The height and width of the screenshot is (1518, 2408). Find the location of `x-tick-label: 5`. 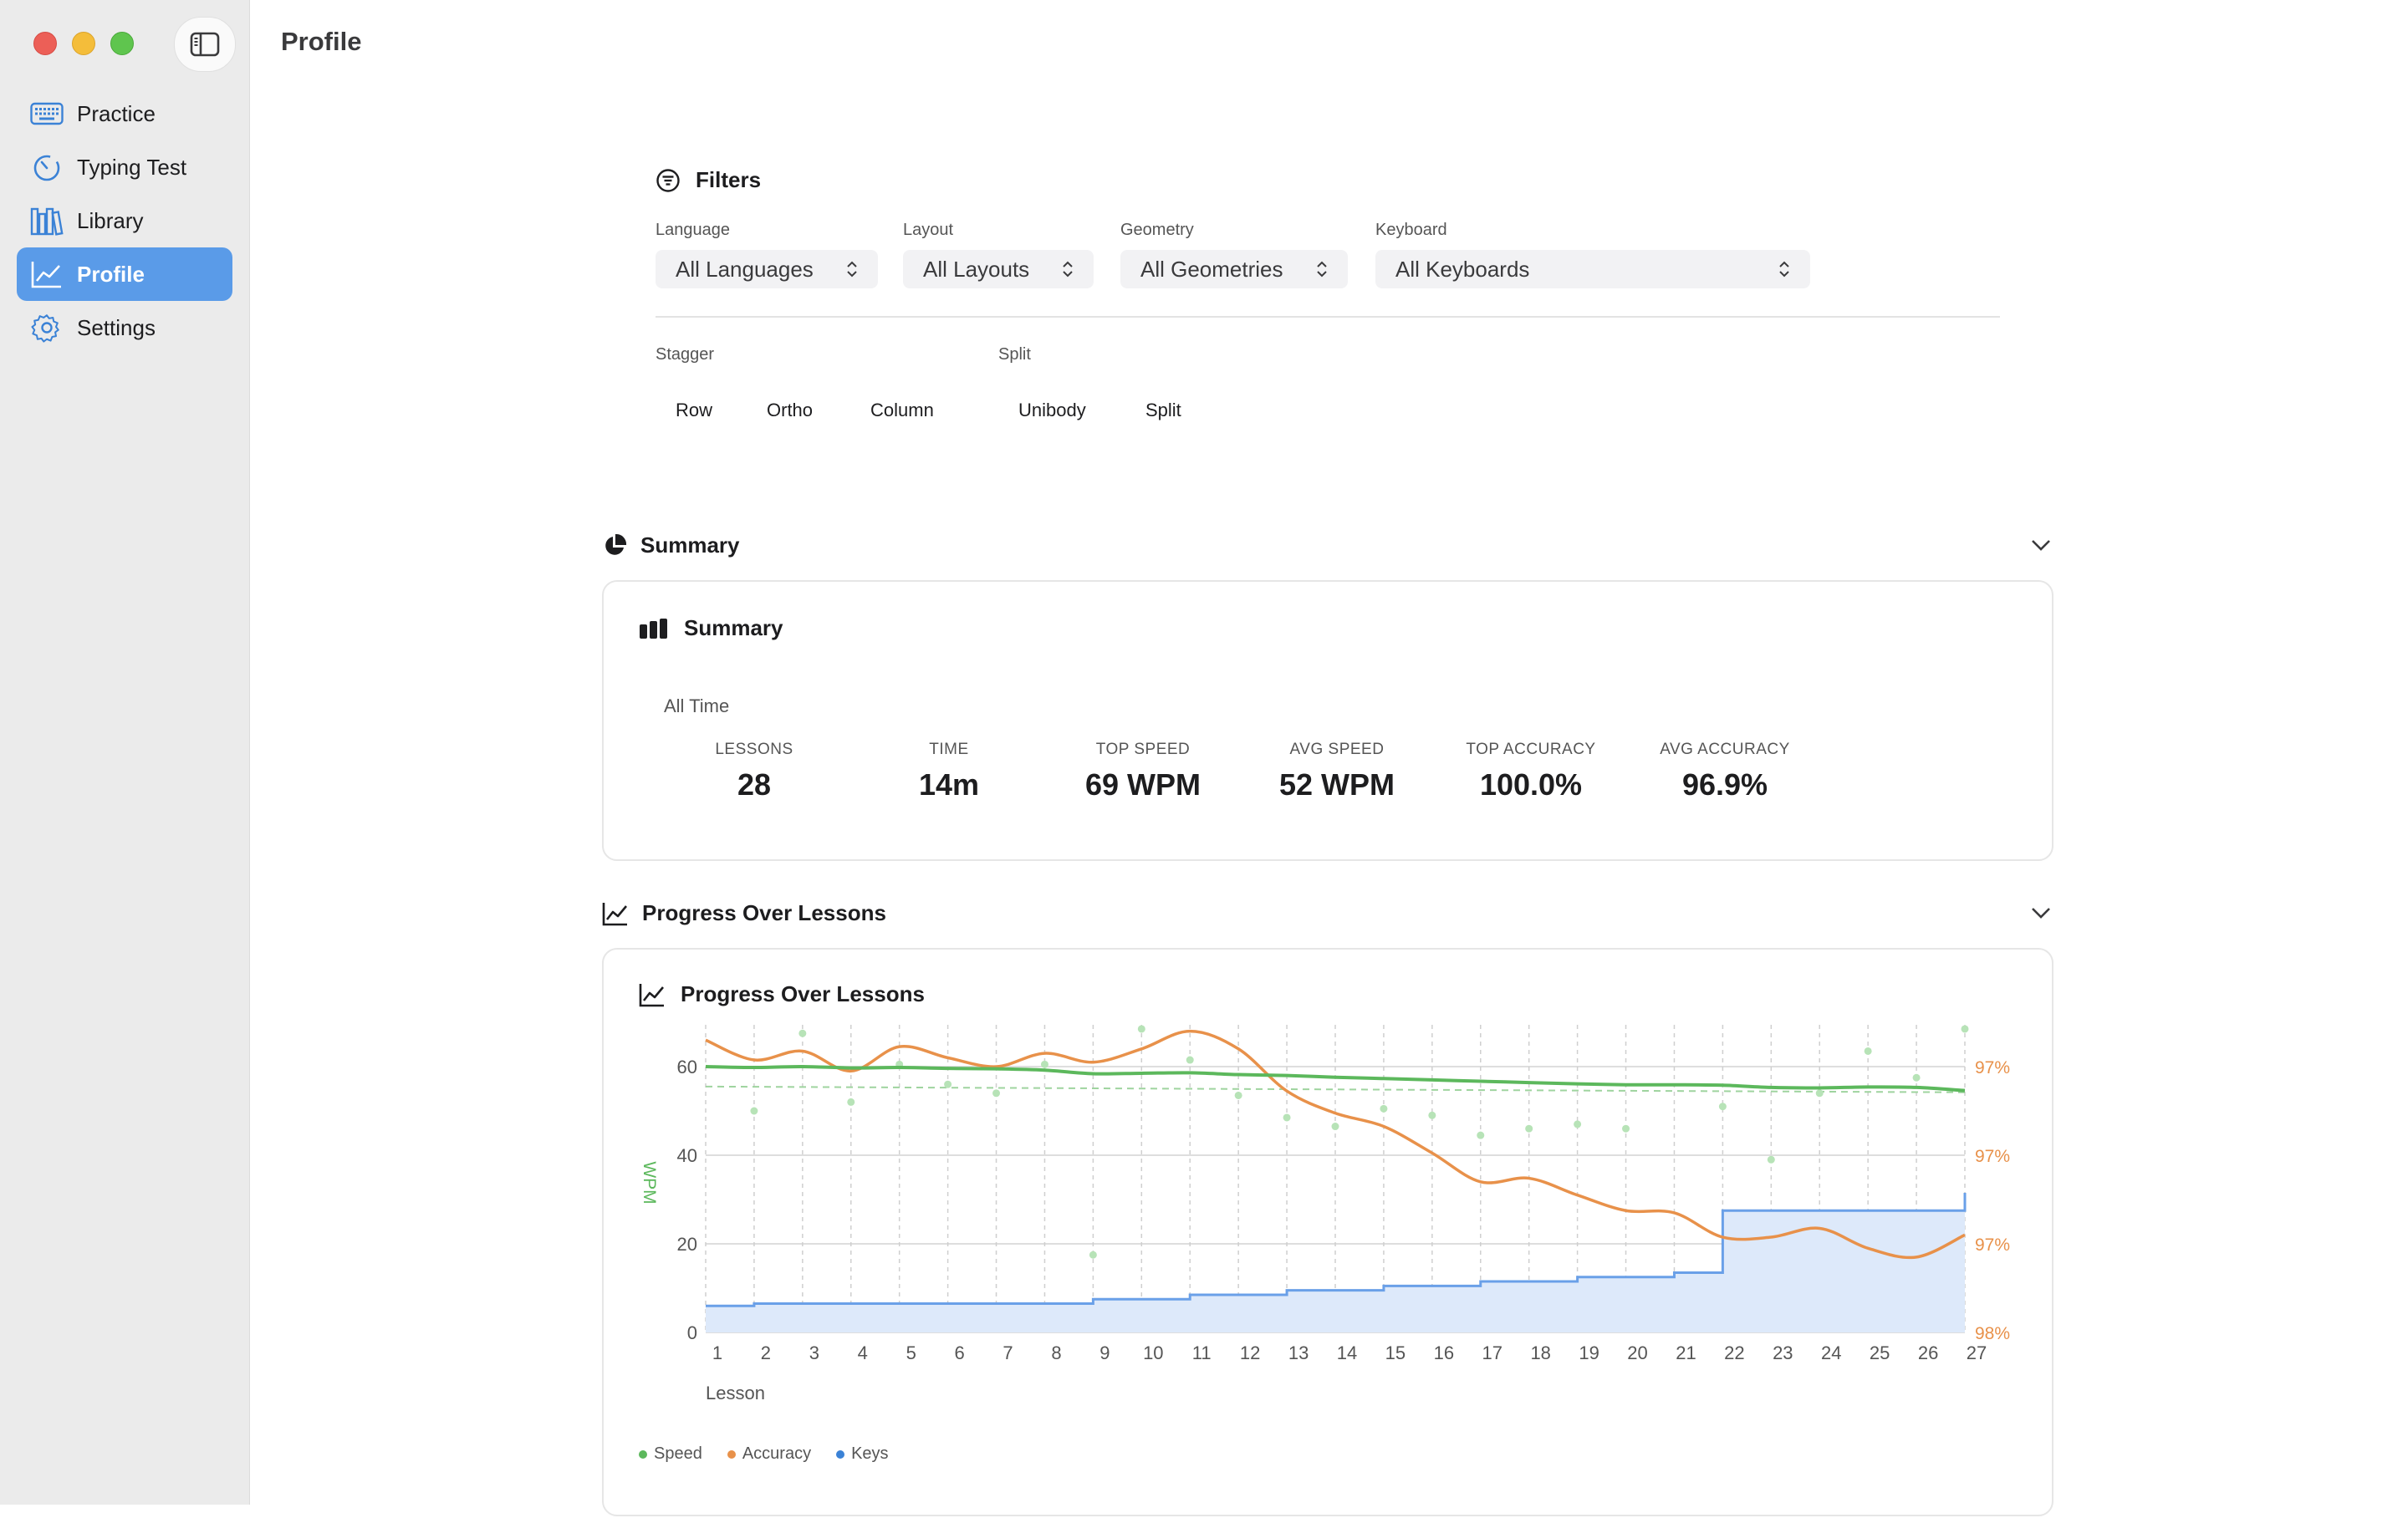

x-tick-label: 5 is located at coordinates (911, 1352).